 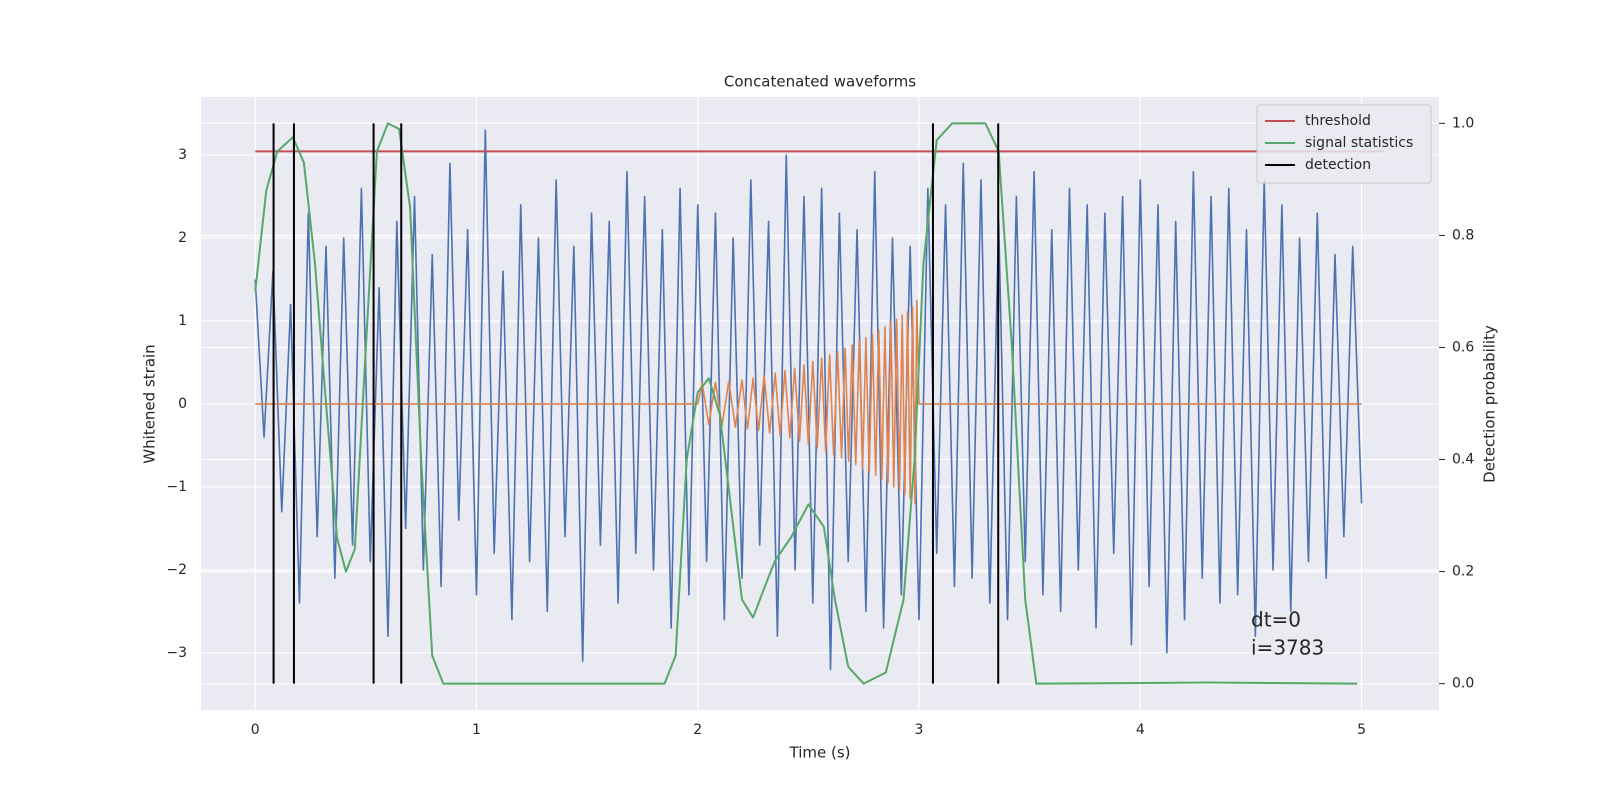 I want to click on y-tick-label: 1, so click(x=182, y=321).